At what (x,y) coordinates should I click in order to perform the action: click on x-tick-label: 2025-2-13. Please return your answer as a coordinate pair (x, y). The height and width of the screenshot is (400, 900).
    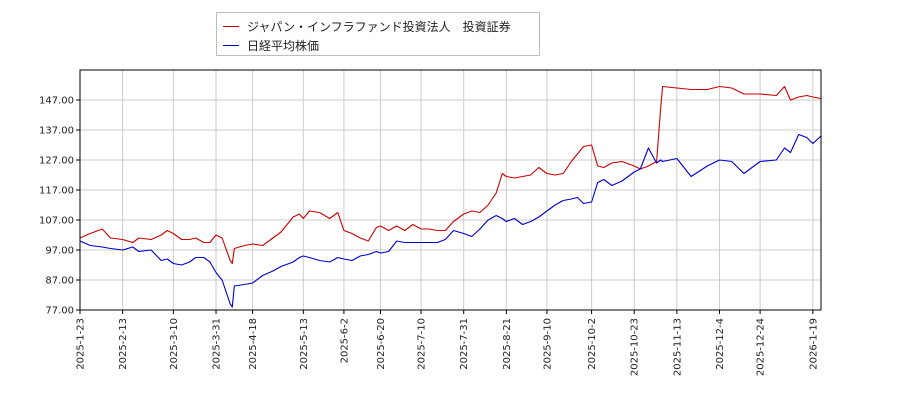
    Looking at the image, I should click on (123, 344).